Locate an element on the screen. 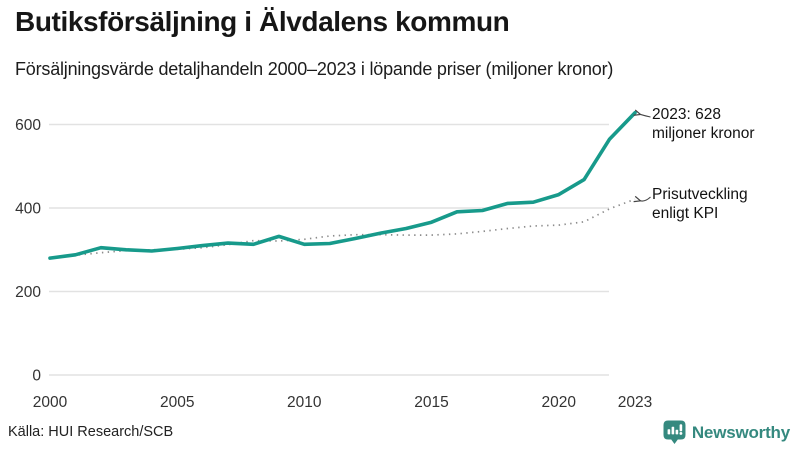 This screenshot has width=800, height=450. y-axis-label-600: 600 is located at coordinates (28, 125).